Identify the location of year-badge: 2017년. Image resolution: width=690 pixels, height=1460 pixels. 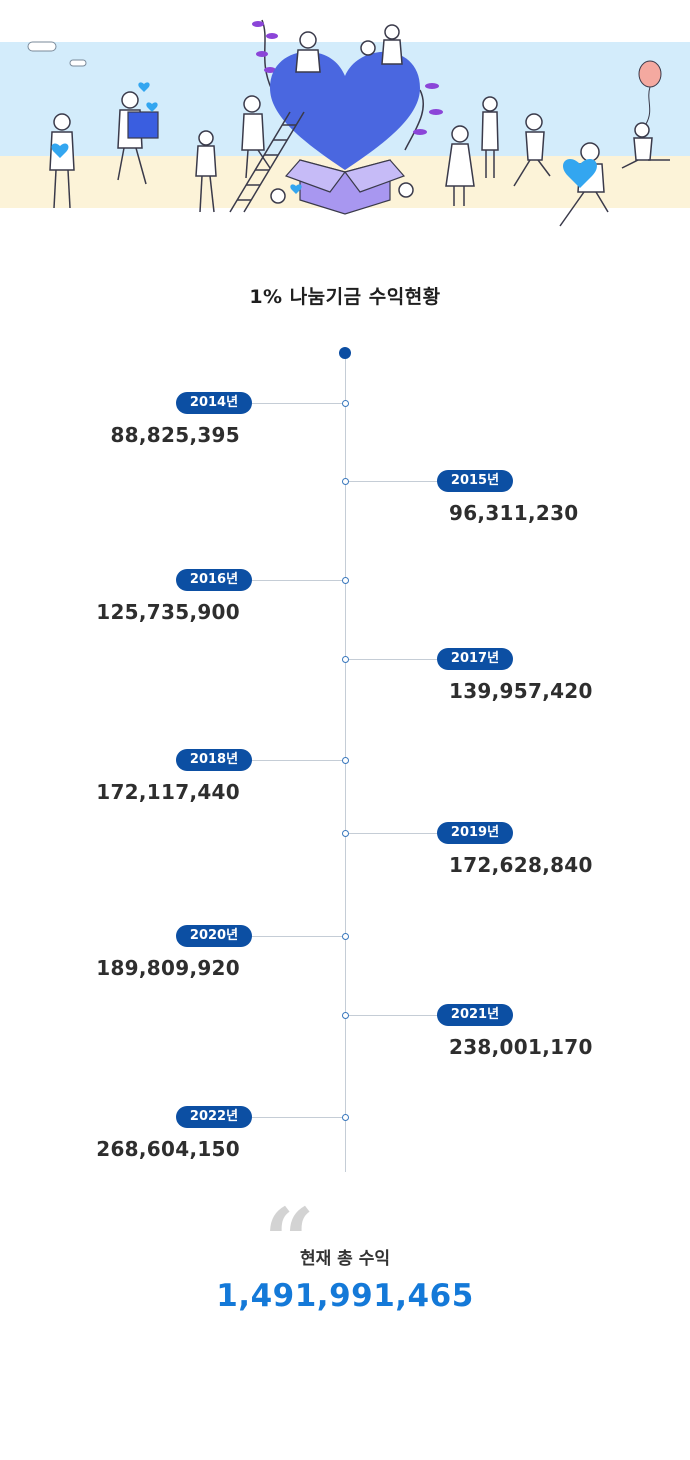
(475, 659).